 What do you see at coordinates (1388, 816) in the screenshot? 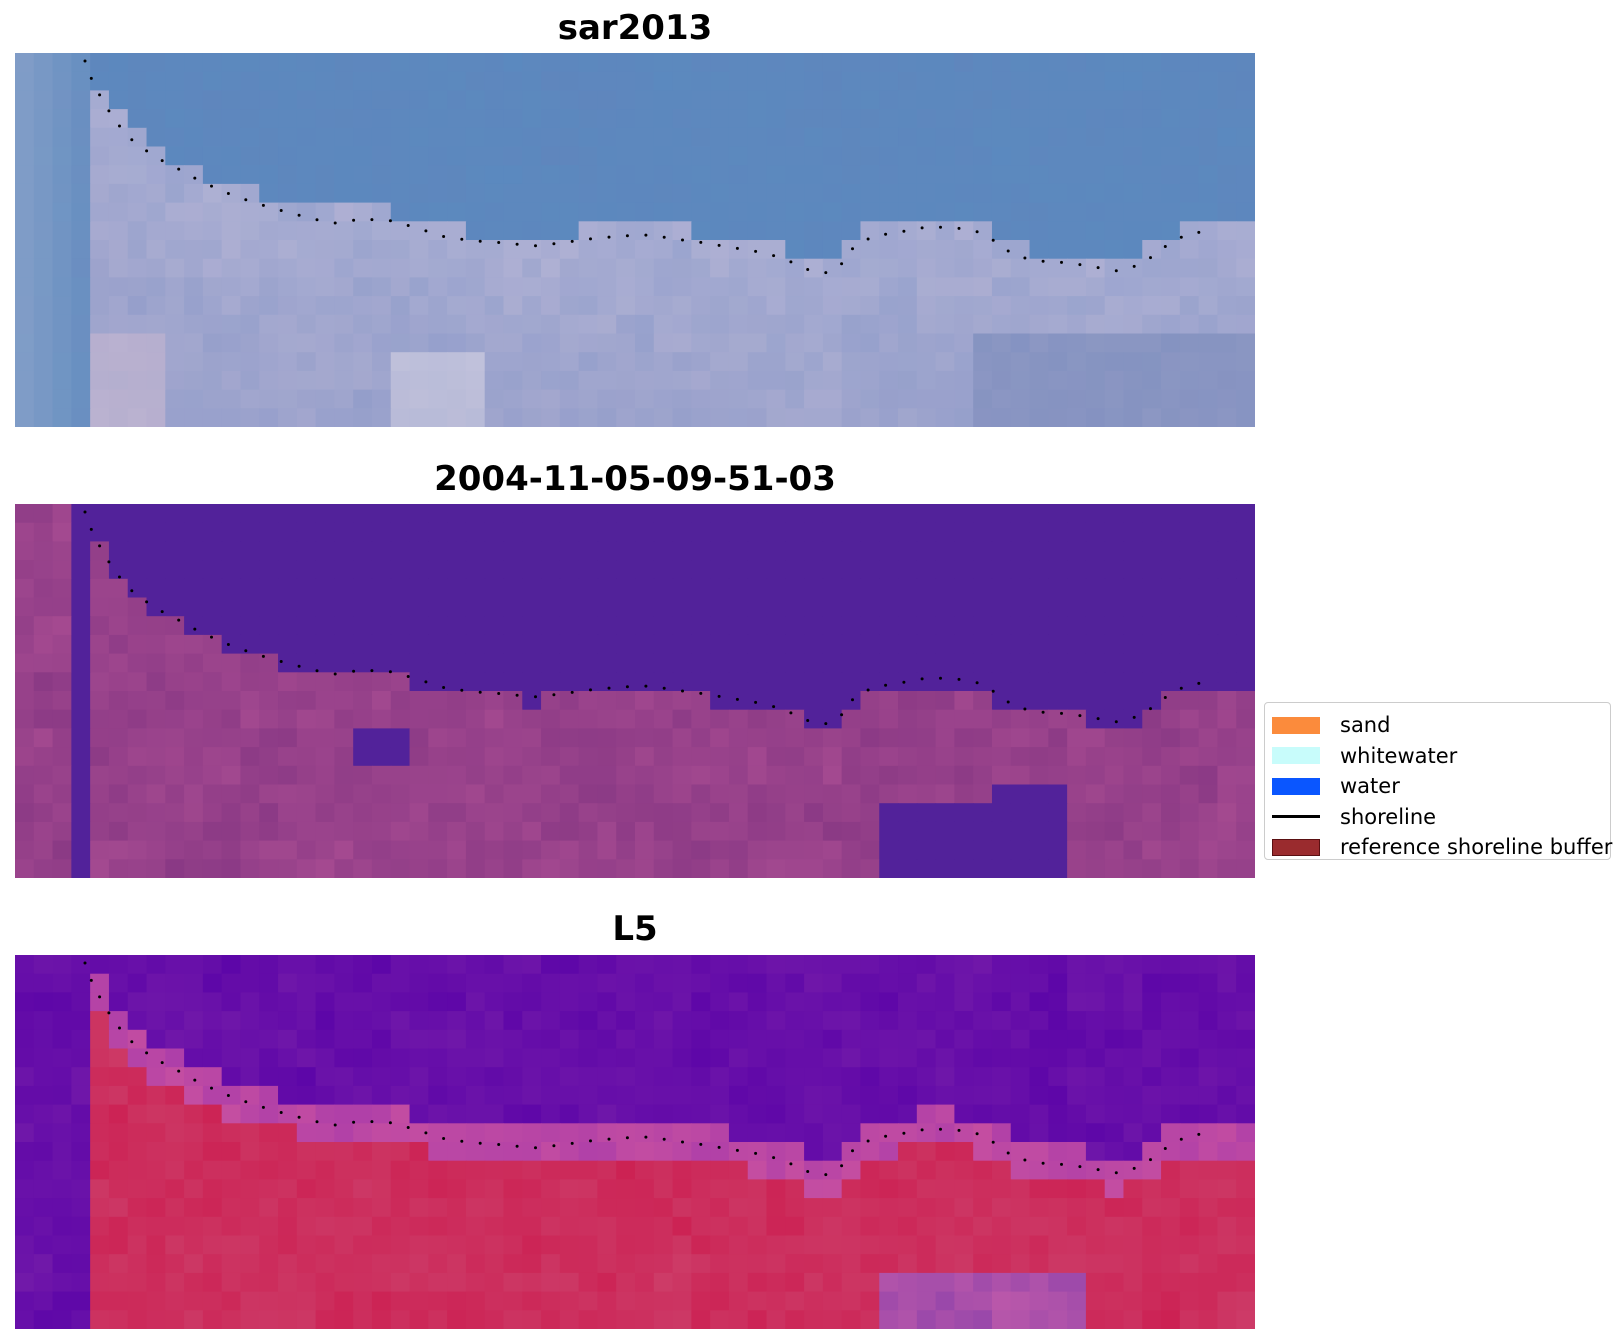
I see `legend-label: shoreline` at bounding box center [1388, 816].